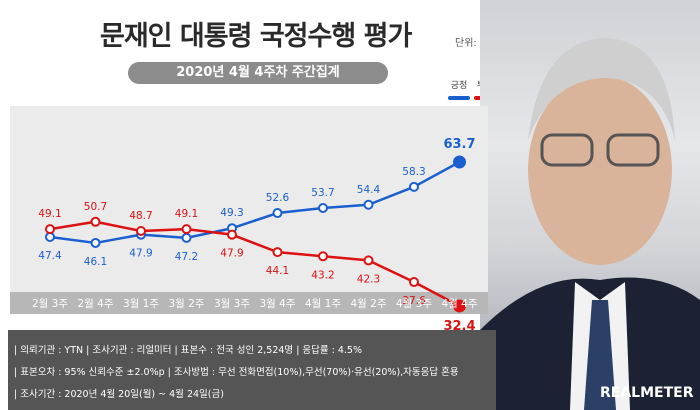 This screenshot has width=700, height=410. Describe the element at coordinates (140, 216) in the screenshot. I see `data-label-negative: 48.7` at that location.